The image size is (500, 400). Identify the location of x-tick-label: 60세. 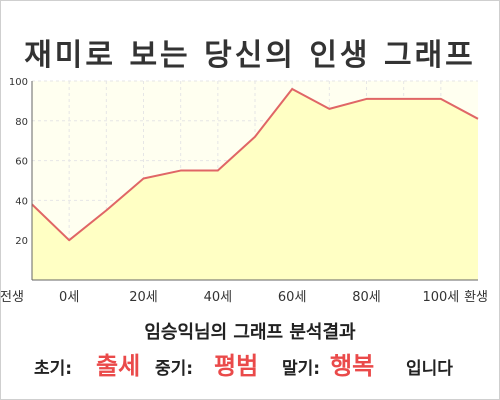
(292, 297).